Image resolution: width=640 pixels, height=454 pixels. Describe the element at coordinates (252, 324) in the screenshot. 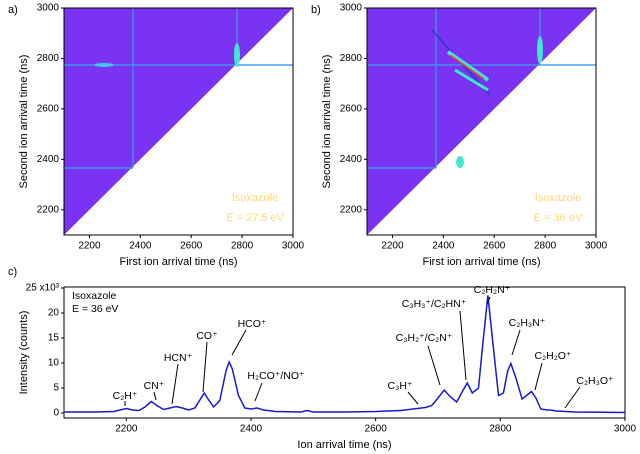

I see `annotation: HCO⁺` at that location.